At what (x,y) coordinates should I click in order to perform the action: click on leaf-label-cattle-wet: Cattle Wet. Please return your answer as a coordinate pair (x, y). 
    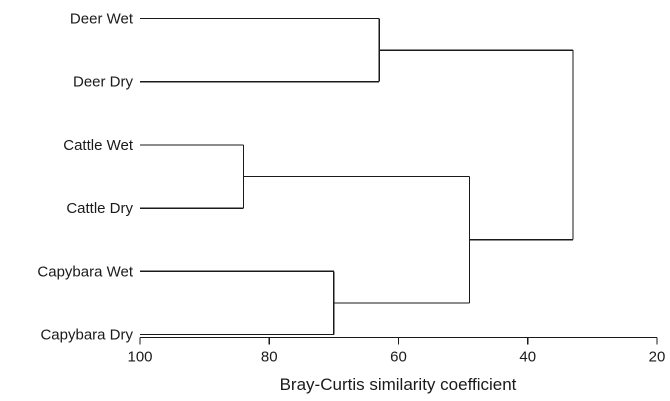
    Looking at the image, I should click on (98, 145).